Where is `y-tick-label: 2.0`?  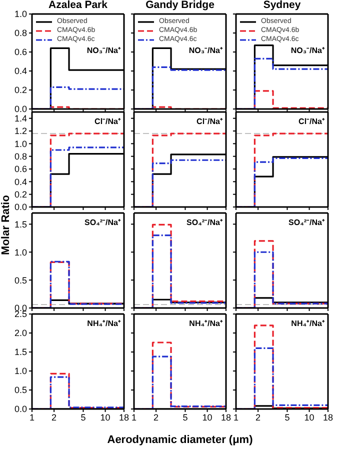 y-tick-label: 2.0 is located at coordinates (20, 333).